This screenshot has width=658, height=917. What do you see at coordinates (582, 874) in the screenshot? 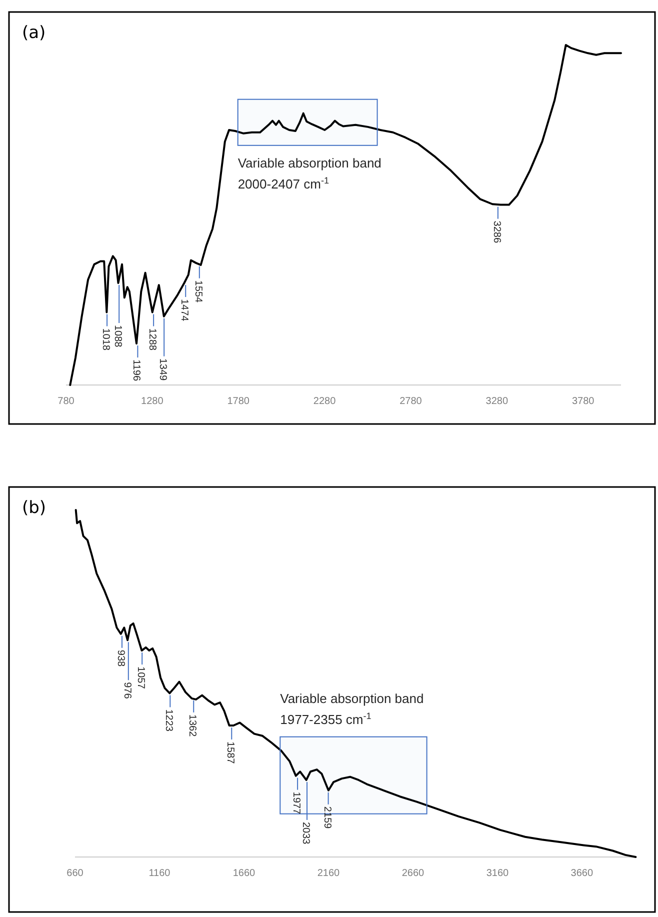
I see `x-tick-label: 3660` at bounding box center [582, 874].